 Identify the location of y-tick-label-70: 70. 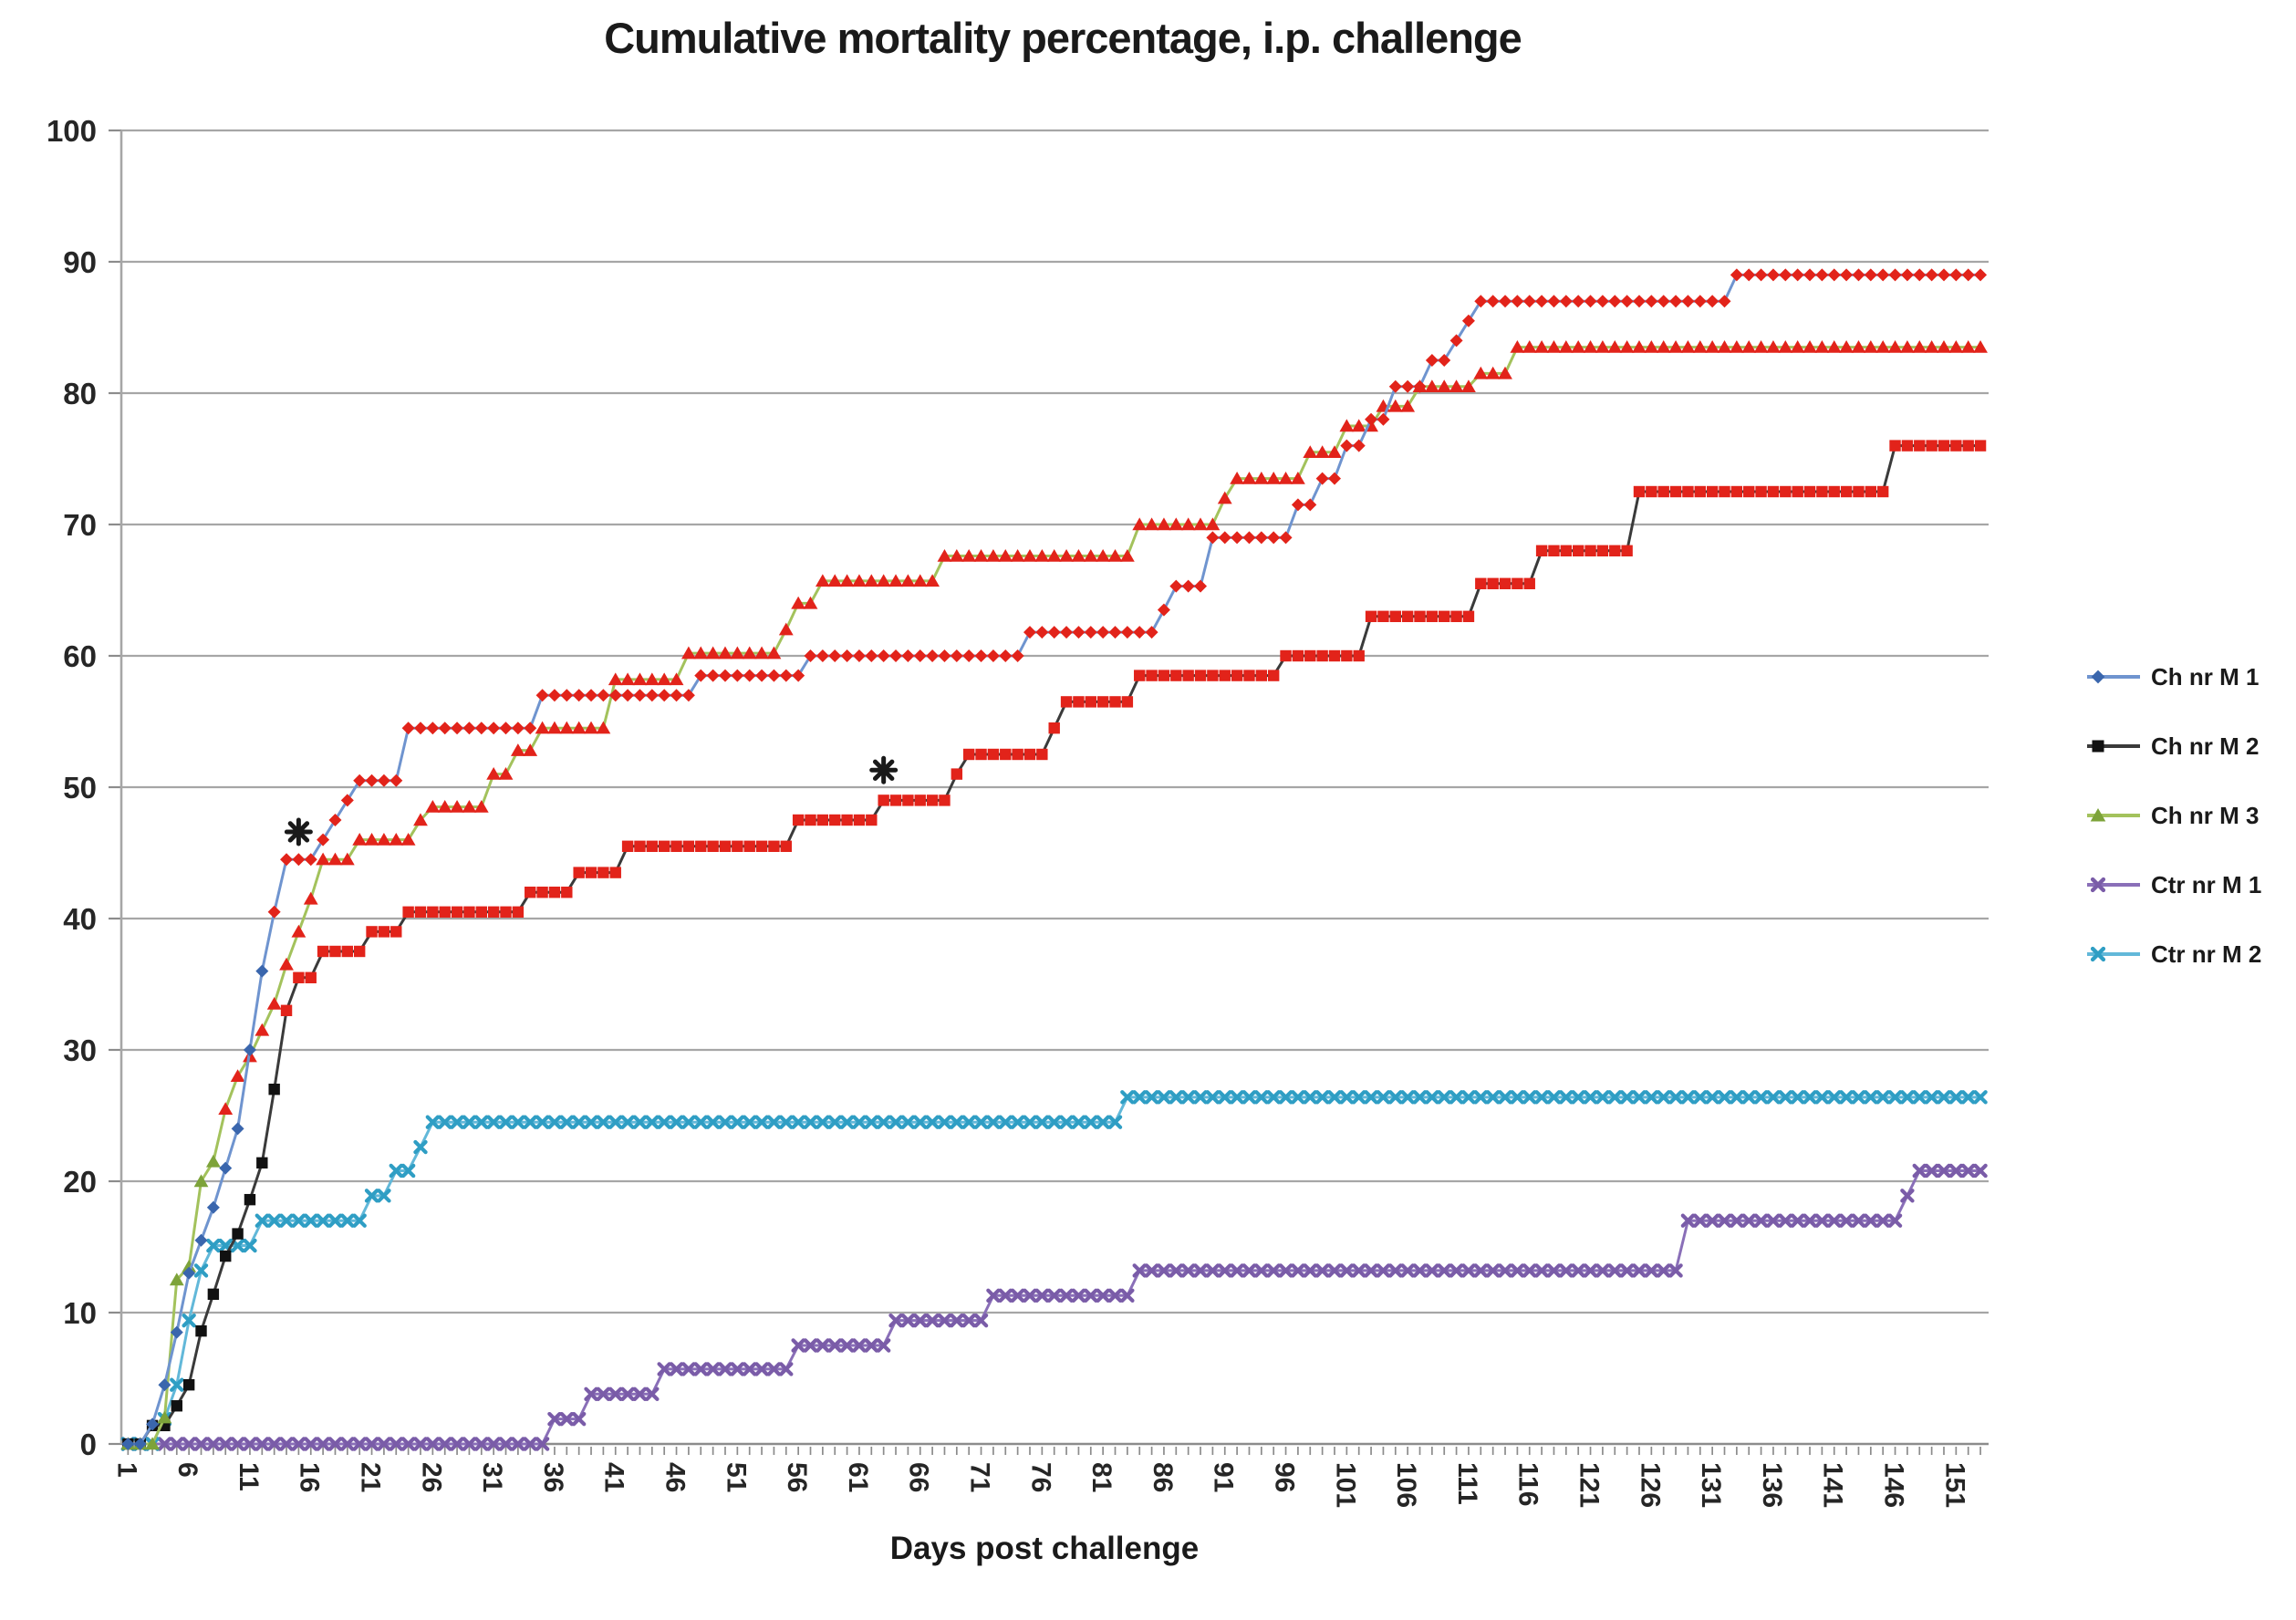
(80, 525).